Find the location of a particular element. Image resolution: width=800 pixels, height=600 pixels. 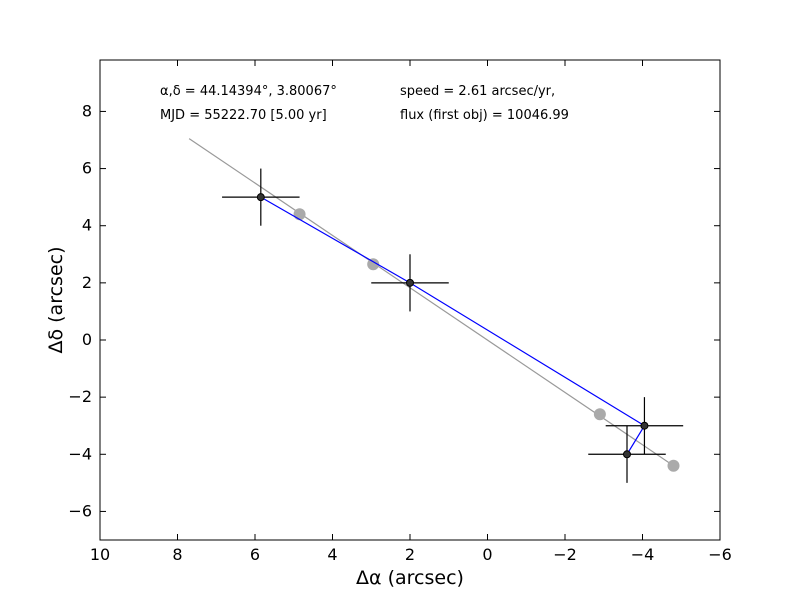

y-tick-label: 0 is located at coordinates (87, 339).